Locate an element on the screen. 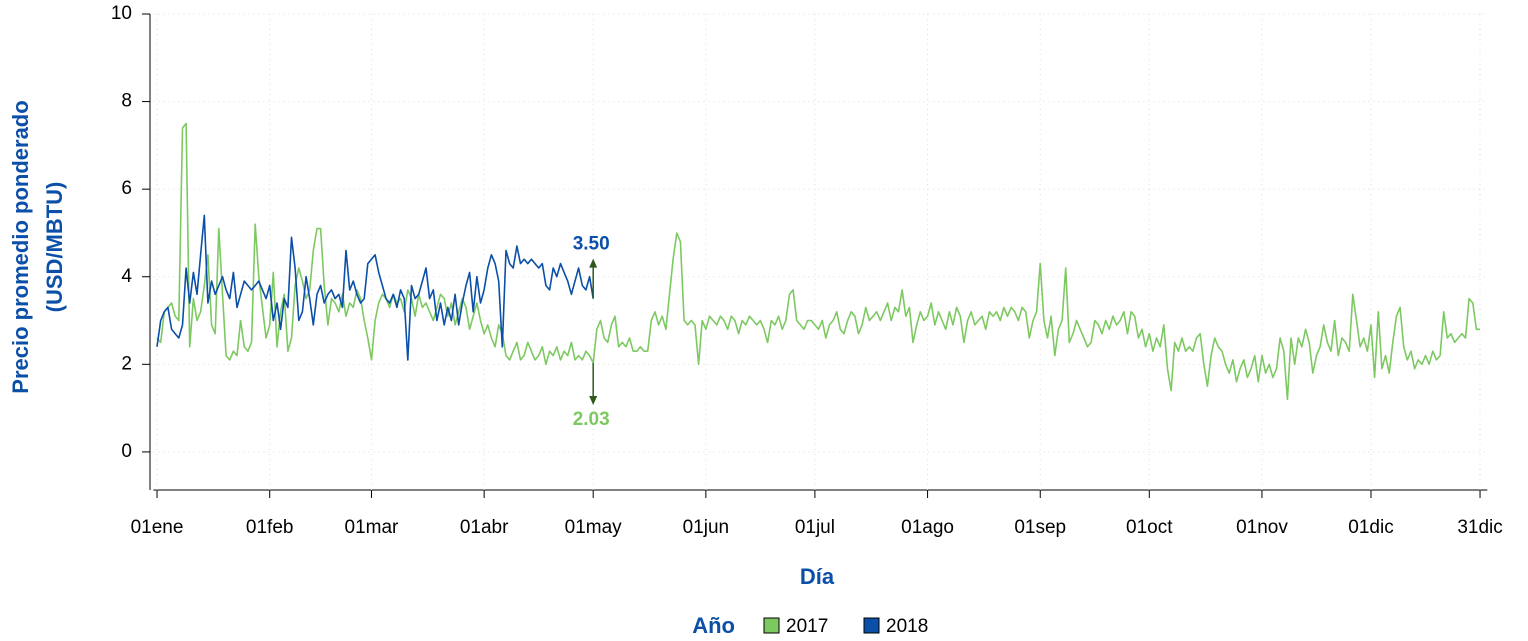 The image size is (1528, 641). x-tick-label: 01feb is located at coordinates (270, 527).